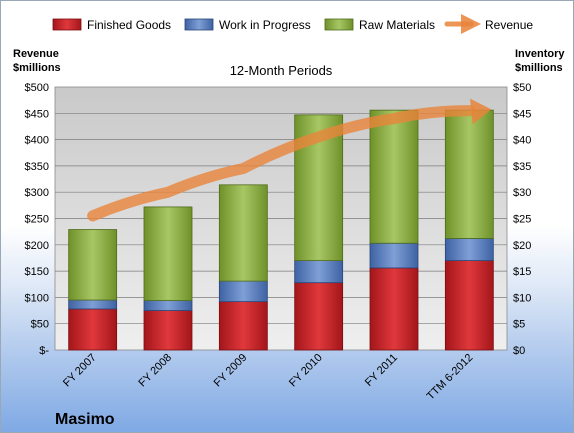  I want to click on left-tick-label: $400, so click(37, 141).